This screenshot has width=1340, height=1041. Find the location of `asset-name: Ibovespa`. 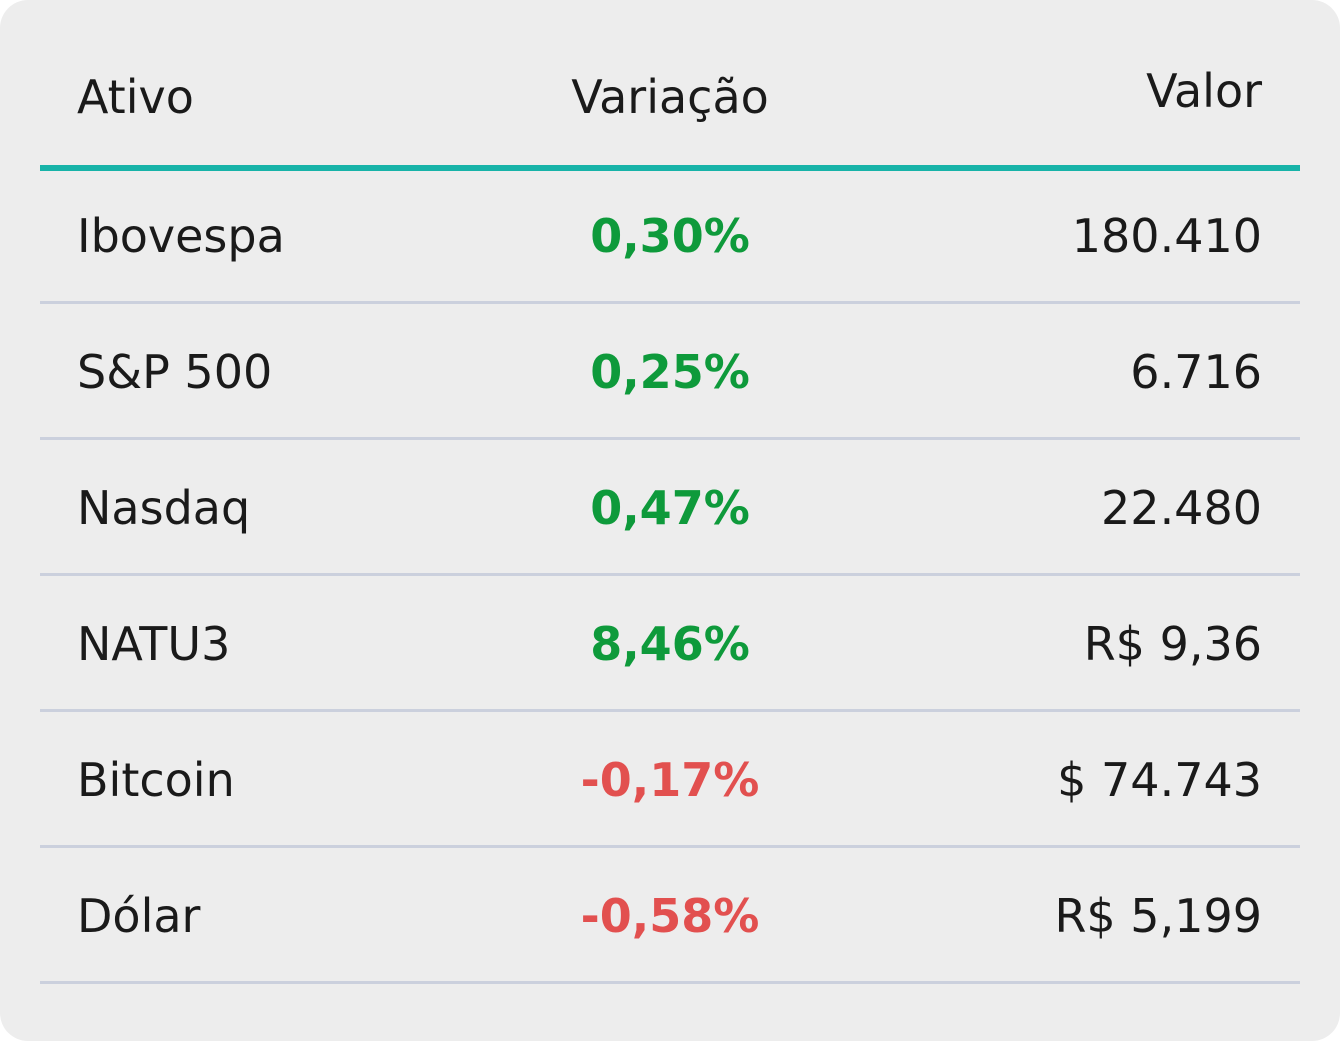

asset-name: Ibovespa is located at coordinates (181, 236).